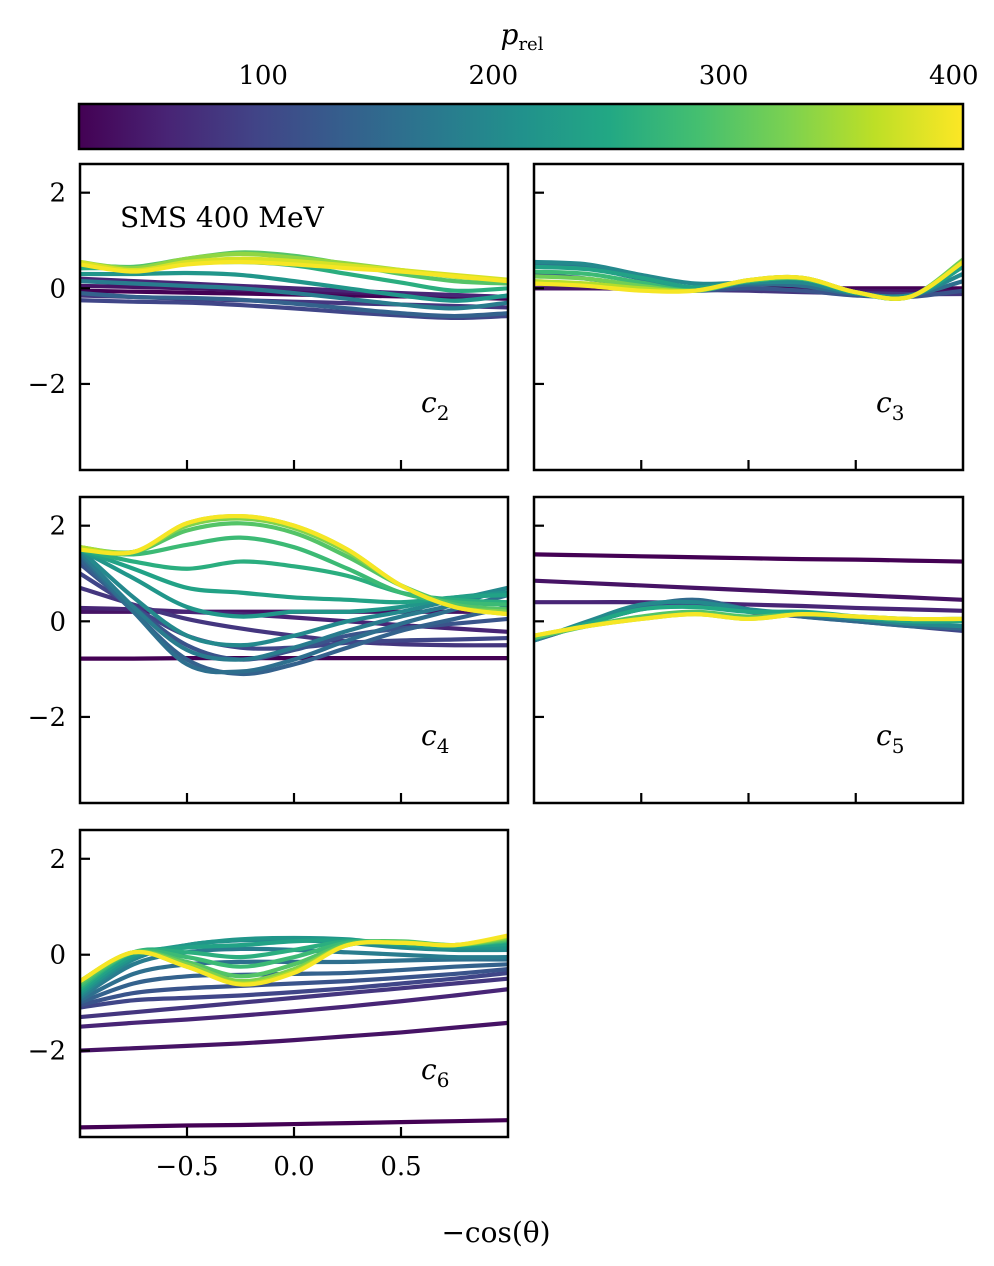 This screenshot has height=1266, width=994. What do you see at coordinates (263, 76) in the screenshot?
I see `colorbar-tick-label: 100` at bounding box center [263, 76].